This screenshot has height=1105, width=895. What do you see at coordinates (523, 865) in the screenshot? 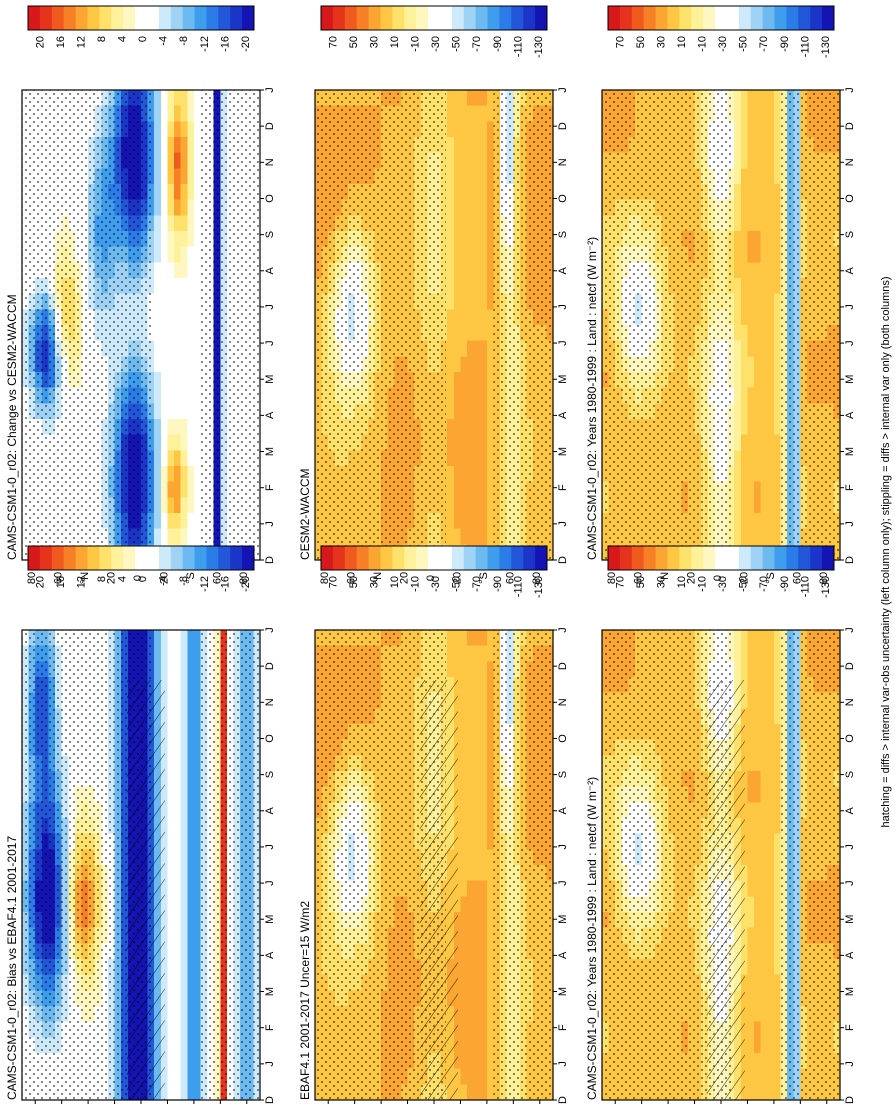
I see `stippling-overlay` at bounding box center [523, 865].